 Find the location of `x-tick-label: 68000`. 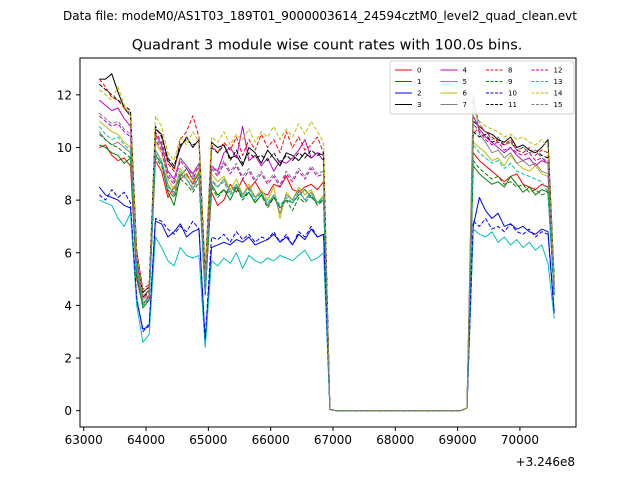

x-tick-label: 68000 is located at coordinates (395, 440).